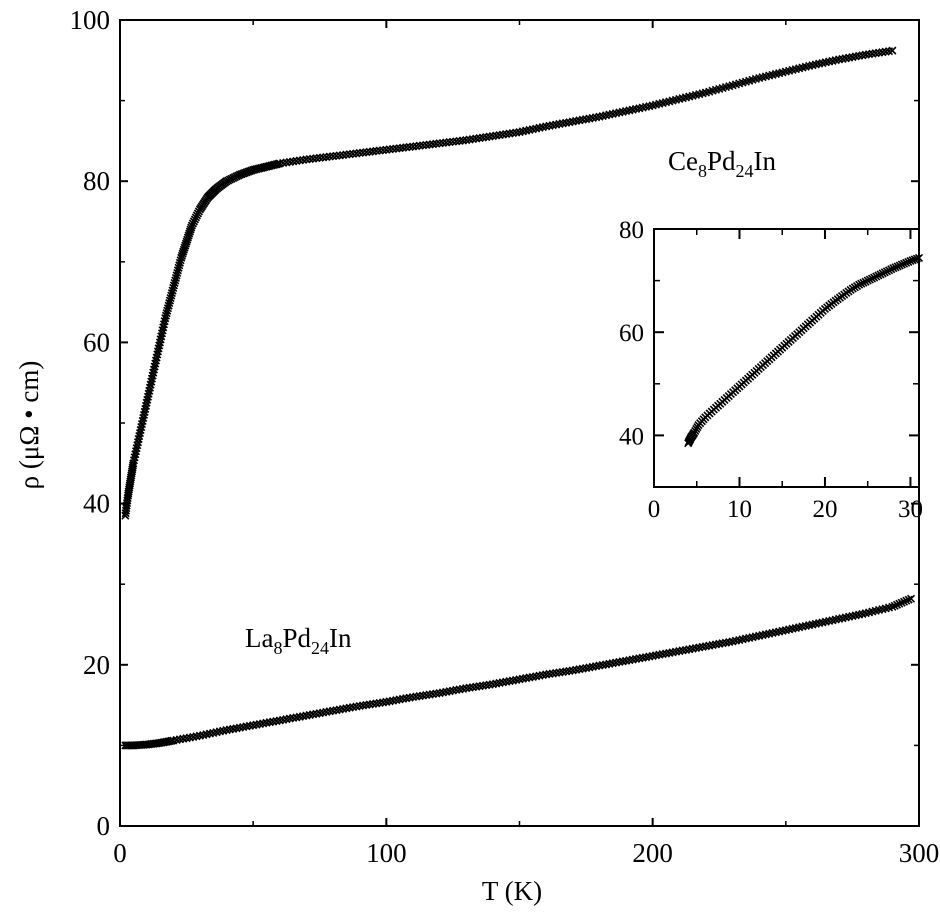  Describe the element at coordinates (96, 181) in the screenshot. I see `y-tick-label: 80` at that location.